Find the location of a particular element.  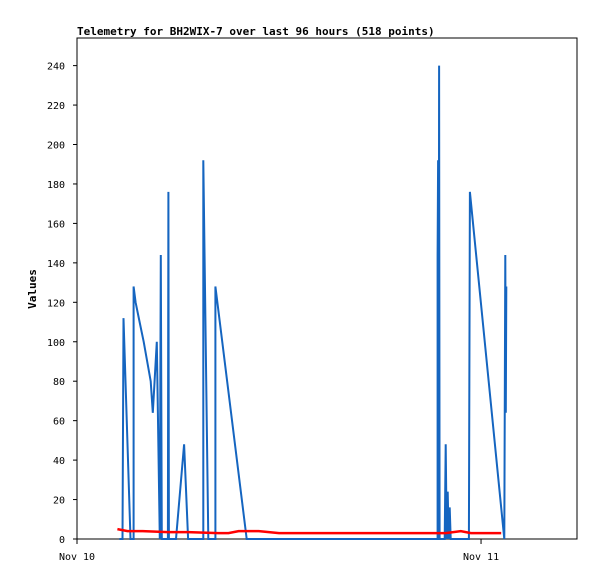

y-axis: 0 20 40 60 80 100 120 140 160 180 200 220 240 is located at coordinates (62, 304).